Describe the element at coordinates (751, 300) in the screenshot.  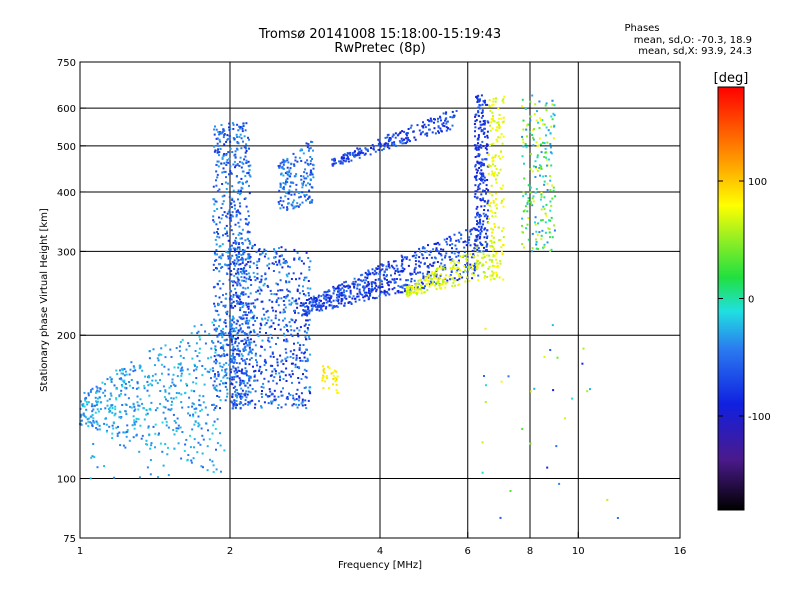
I see `colorbar-tick-label: 0` at that location.